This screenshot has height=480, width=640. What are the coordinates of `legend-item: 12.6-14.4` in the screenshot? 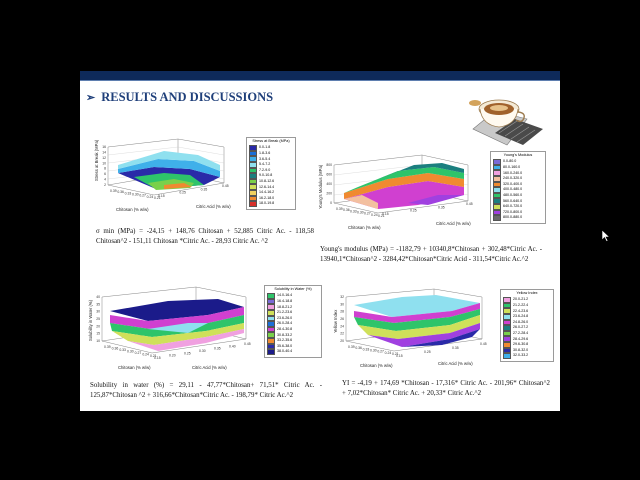 It's located at (271, 187).